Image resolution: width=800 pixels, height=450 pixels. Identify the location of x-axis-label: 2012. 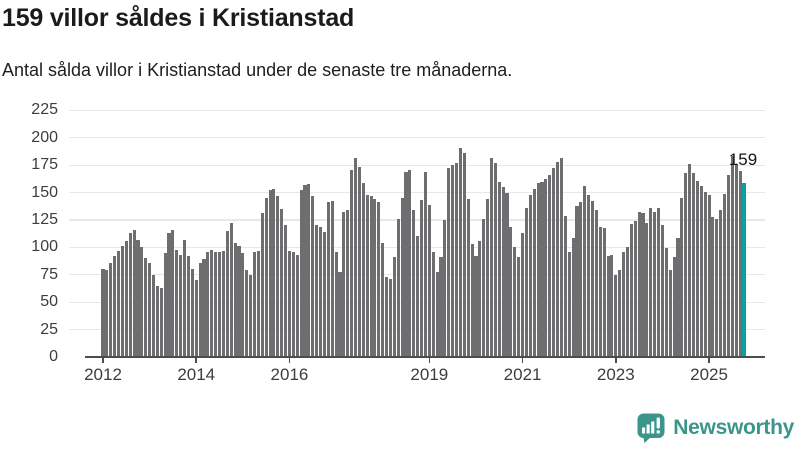
(103, 374).